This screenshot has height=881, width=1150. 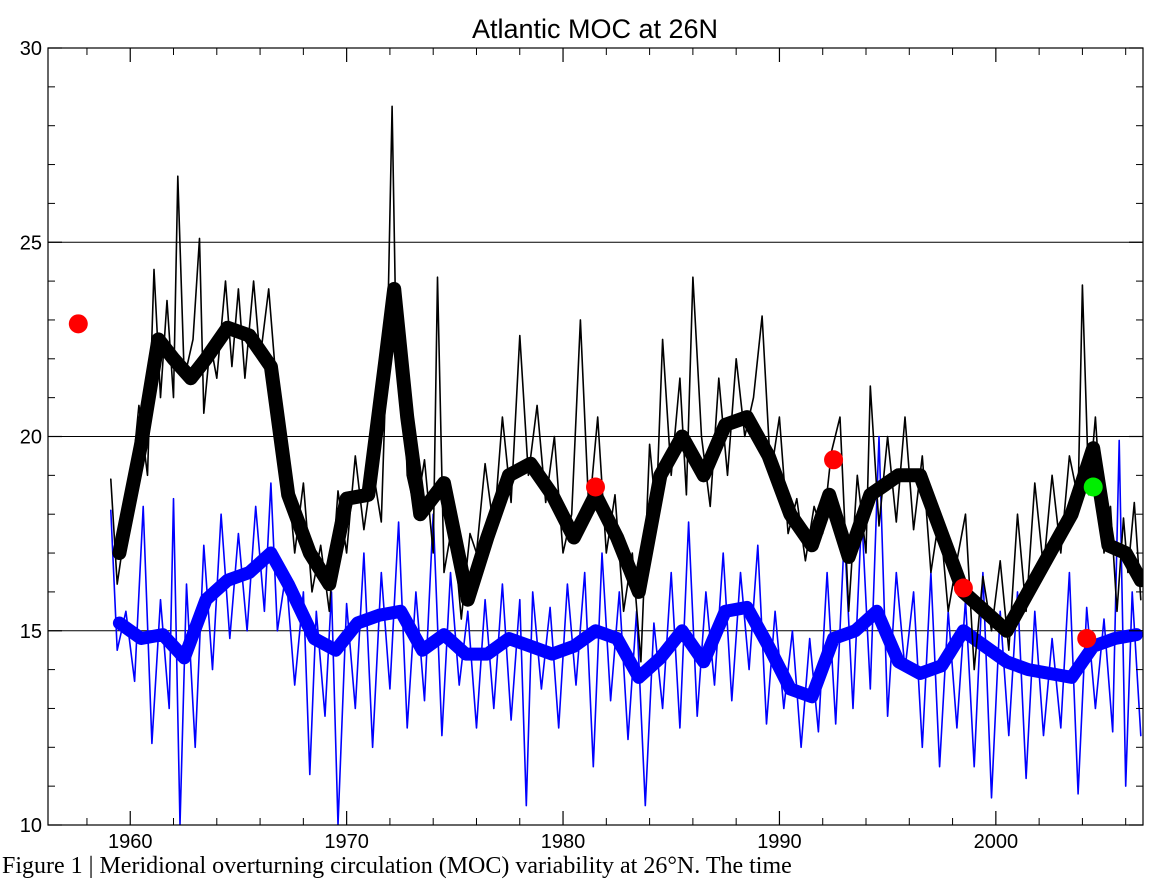 I want to click on chart-title: Atlantic MOC at 26N, so click(x=595, y=29).